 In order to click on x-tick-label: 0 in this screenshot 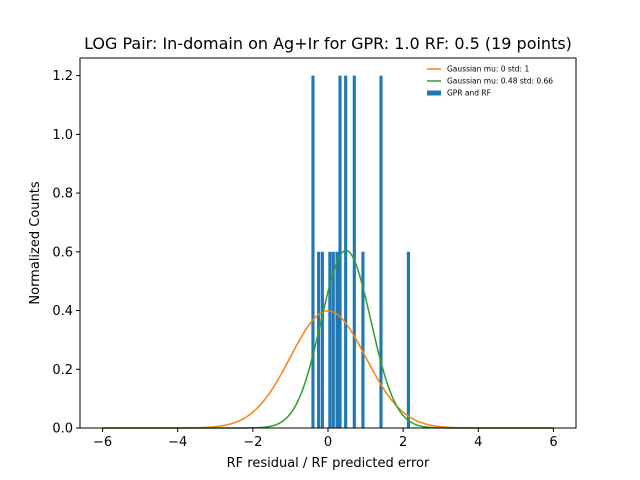, I will do `click(328, 442)`.